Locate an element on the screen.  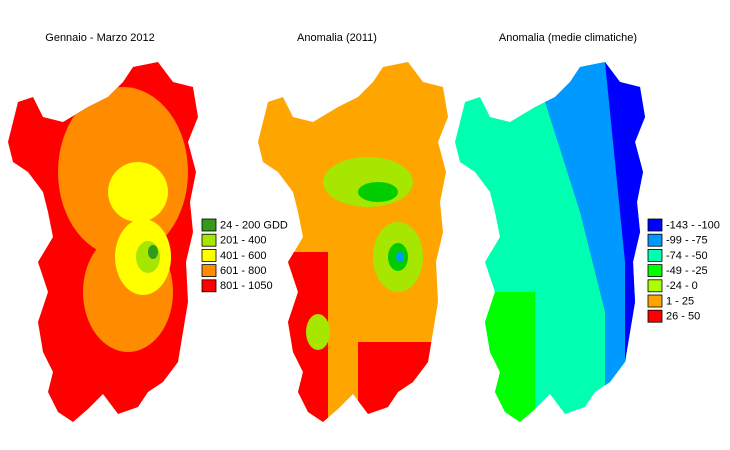
legend-label: -49 - -25 is located at coordinates (687, 271).